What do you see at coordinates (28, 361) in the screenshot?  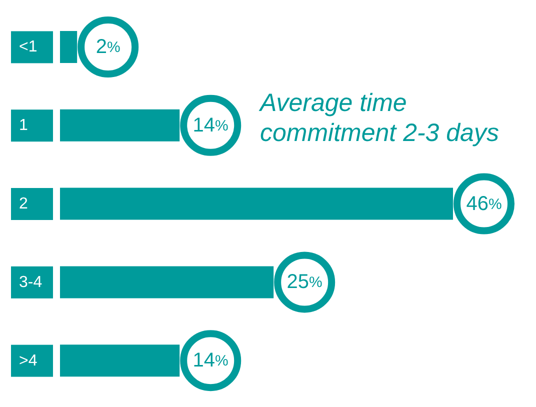 I see `y-tick-label: >4` at bounding box center [28, 361].